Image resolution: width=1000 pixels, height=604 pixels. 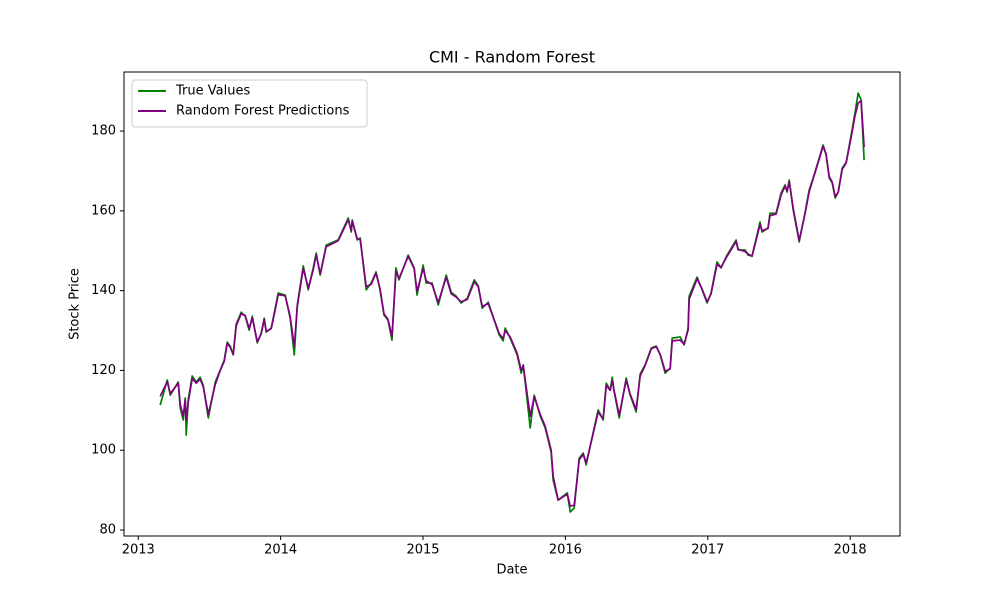 I want to click on y-tick-label: 140, so click(x=103, y=290).